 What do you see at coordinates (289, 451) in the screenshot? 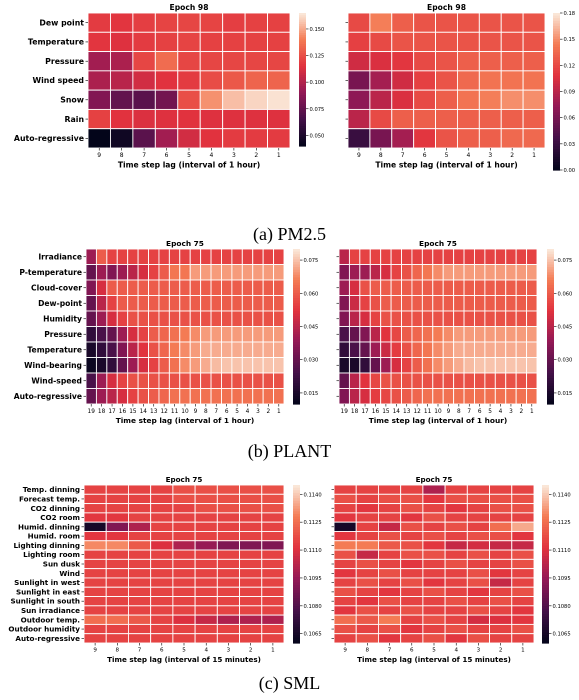
I see `caption-plant: (b) PLANT` at bounding box center [289, 451].